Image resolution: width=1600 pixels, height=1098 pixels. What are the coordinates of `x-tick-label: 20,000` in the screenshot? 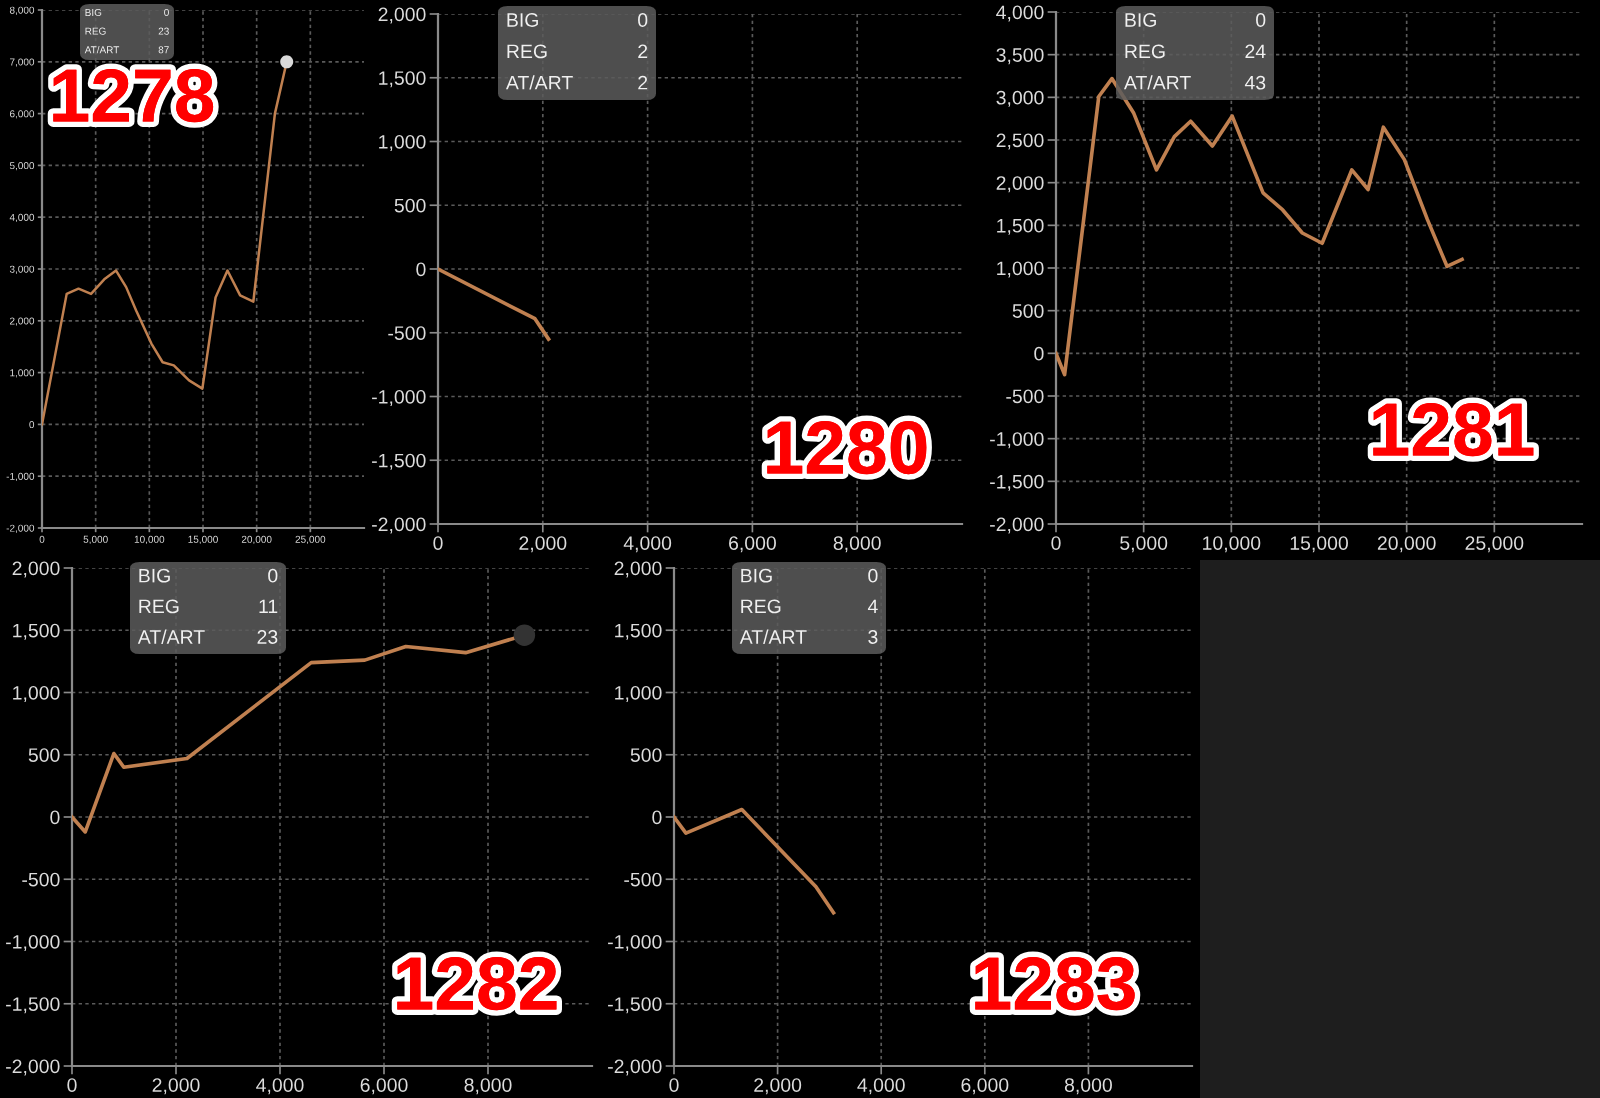 It's located at (1406, 544).